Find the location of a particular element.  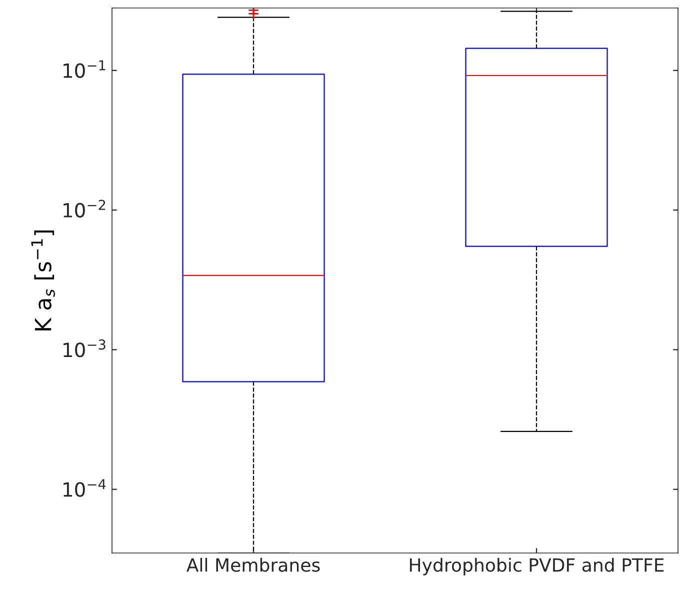

y-tick-label: 10$^{−3}$ is located at coordinates (85, 348).